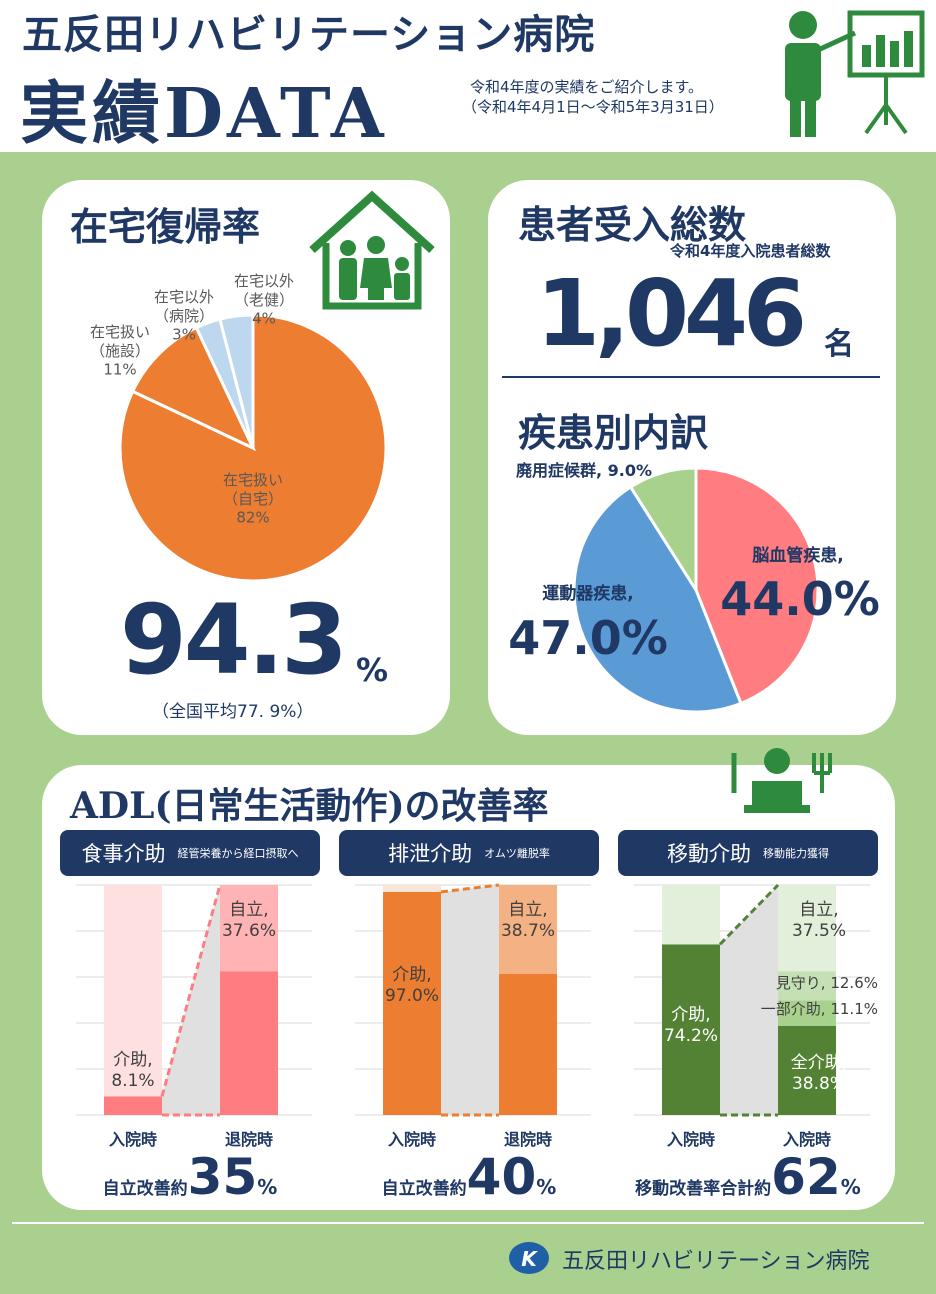 The width and height of the screenshot is (936, 1294). I want to click on bar-label: 自立, 37.6%, so click(249, 921).